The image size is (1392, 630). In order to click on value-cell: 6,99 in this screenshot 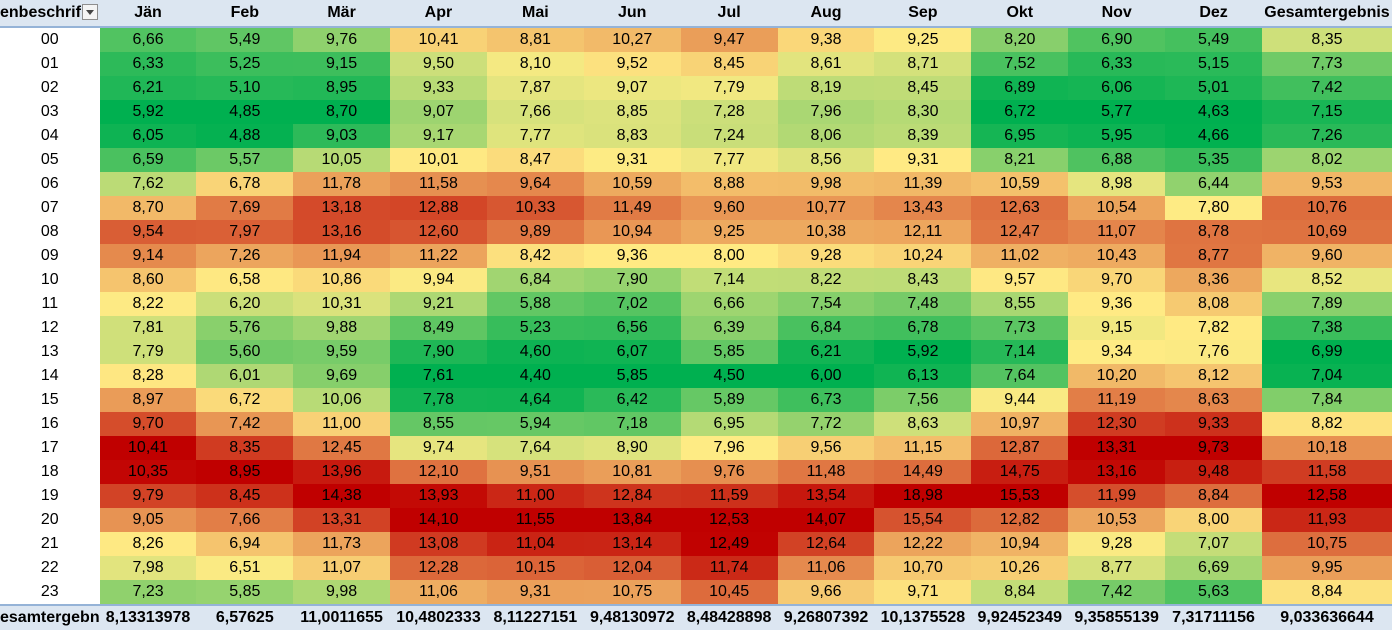, I will do `click(1327, 352)`.